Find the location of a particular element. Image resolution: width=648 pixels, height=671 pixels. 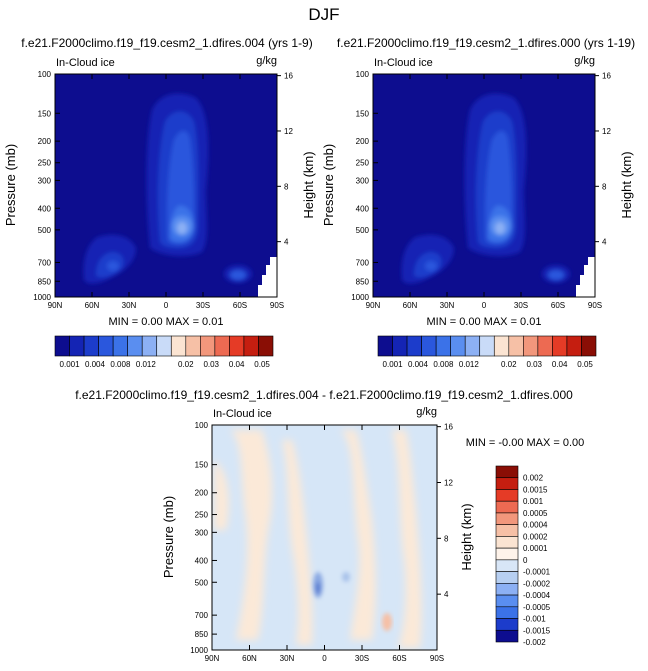

contour-sh-lobe is located at coordinates (556, 274).